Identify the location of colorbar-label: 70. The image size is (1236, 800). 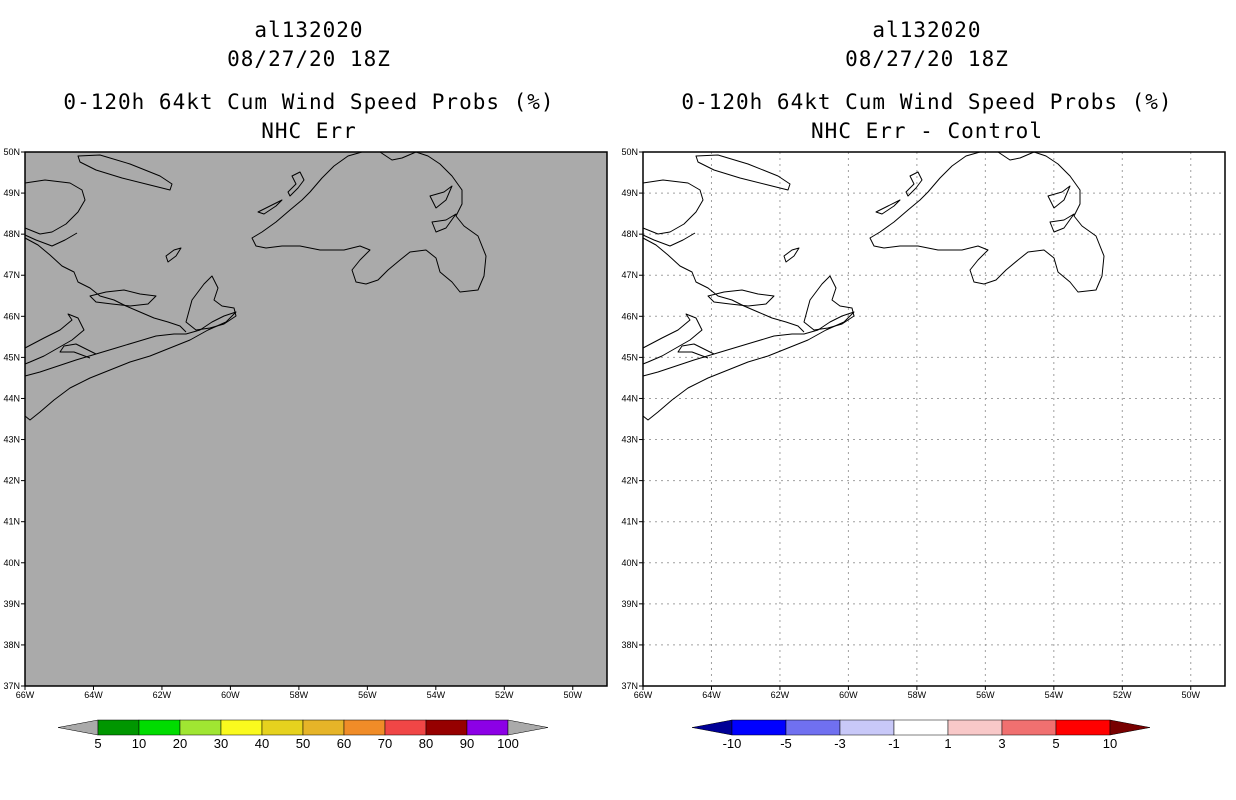
(385, 743).